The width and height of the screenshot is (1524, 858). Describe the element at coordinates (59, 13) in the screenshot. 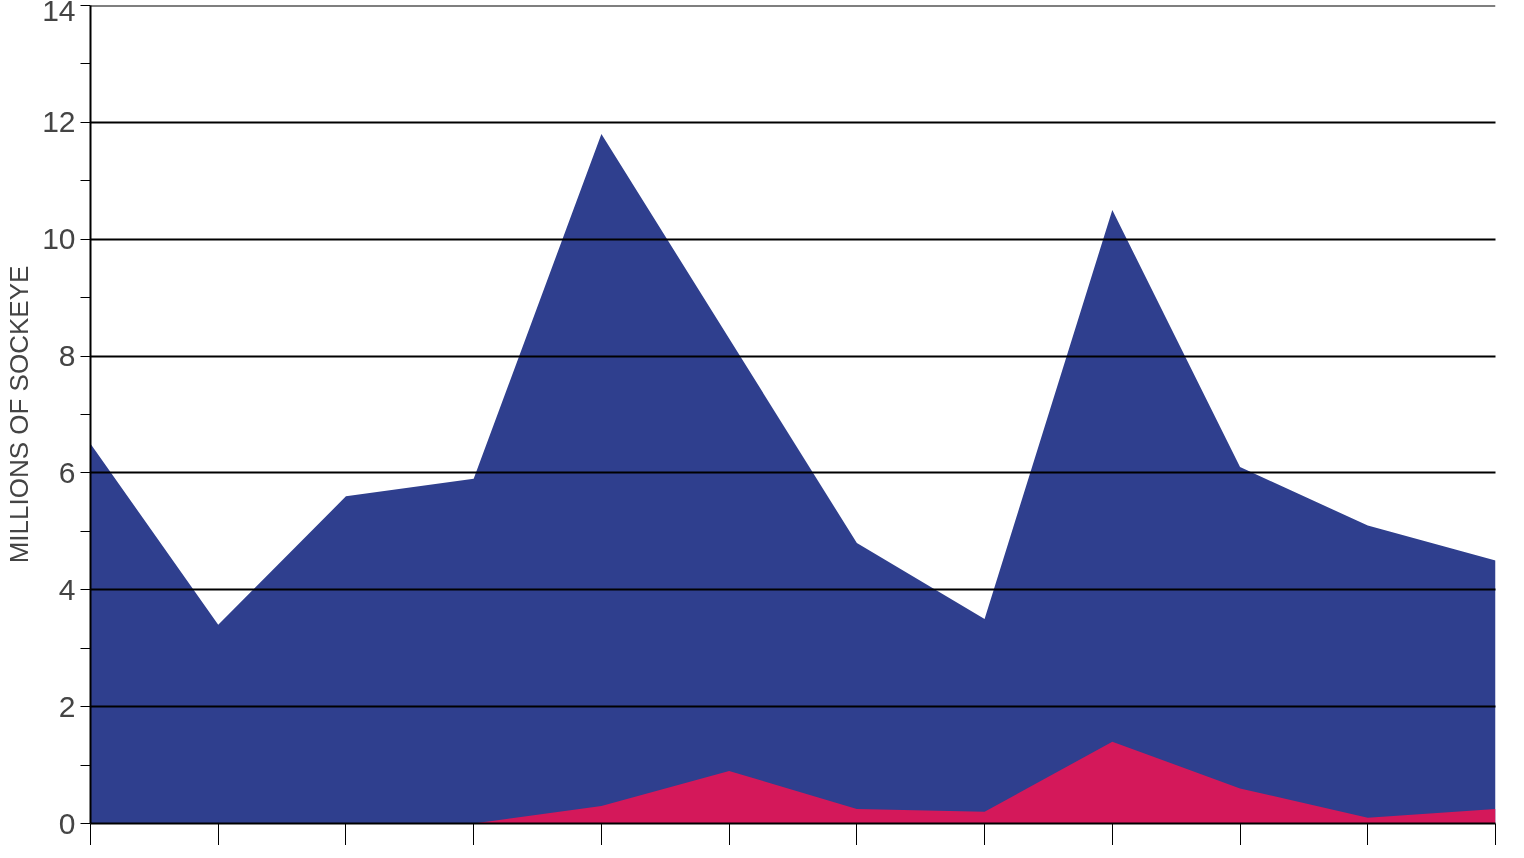

I see `y-tick-label: 14` at that location.